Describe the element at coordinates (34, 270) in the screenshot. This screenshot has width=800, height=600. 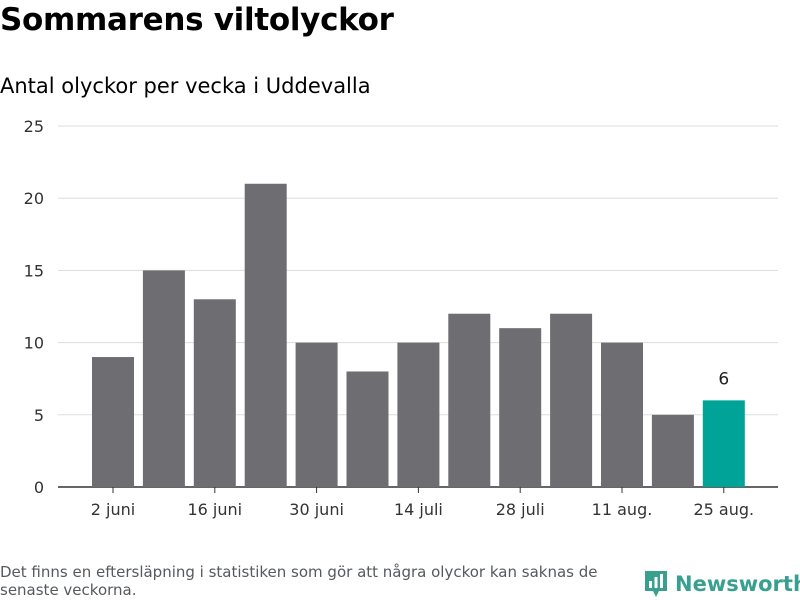
I see `y-tick-label: 15` at that location.